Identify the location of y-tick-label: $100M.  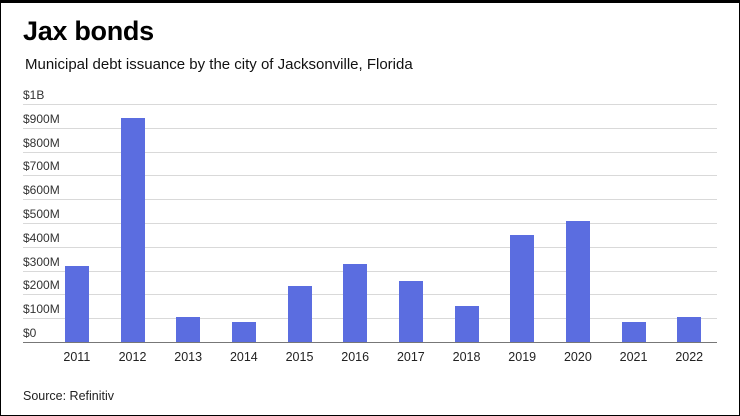
(41, 309).